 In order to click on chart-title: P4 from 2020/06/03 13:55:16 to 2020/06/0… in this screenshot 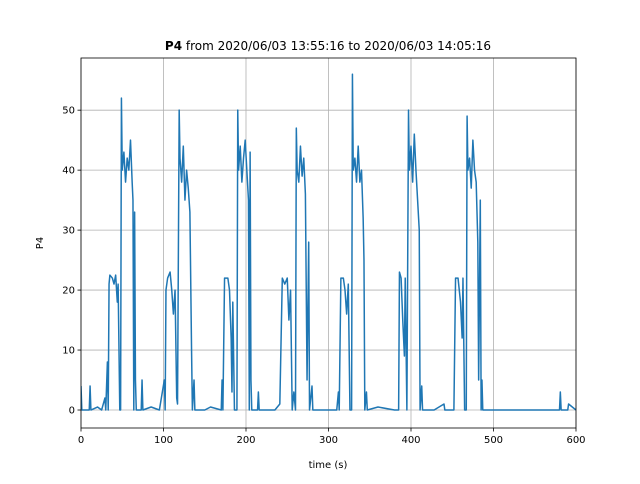, I will do `click(328, 46)`.